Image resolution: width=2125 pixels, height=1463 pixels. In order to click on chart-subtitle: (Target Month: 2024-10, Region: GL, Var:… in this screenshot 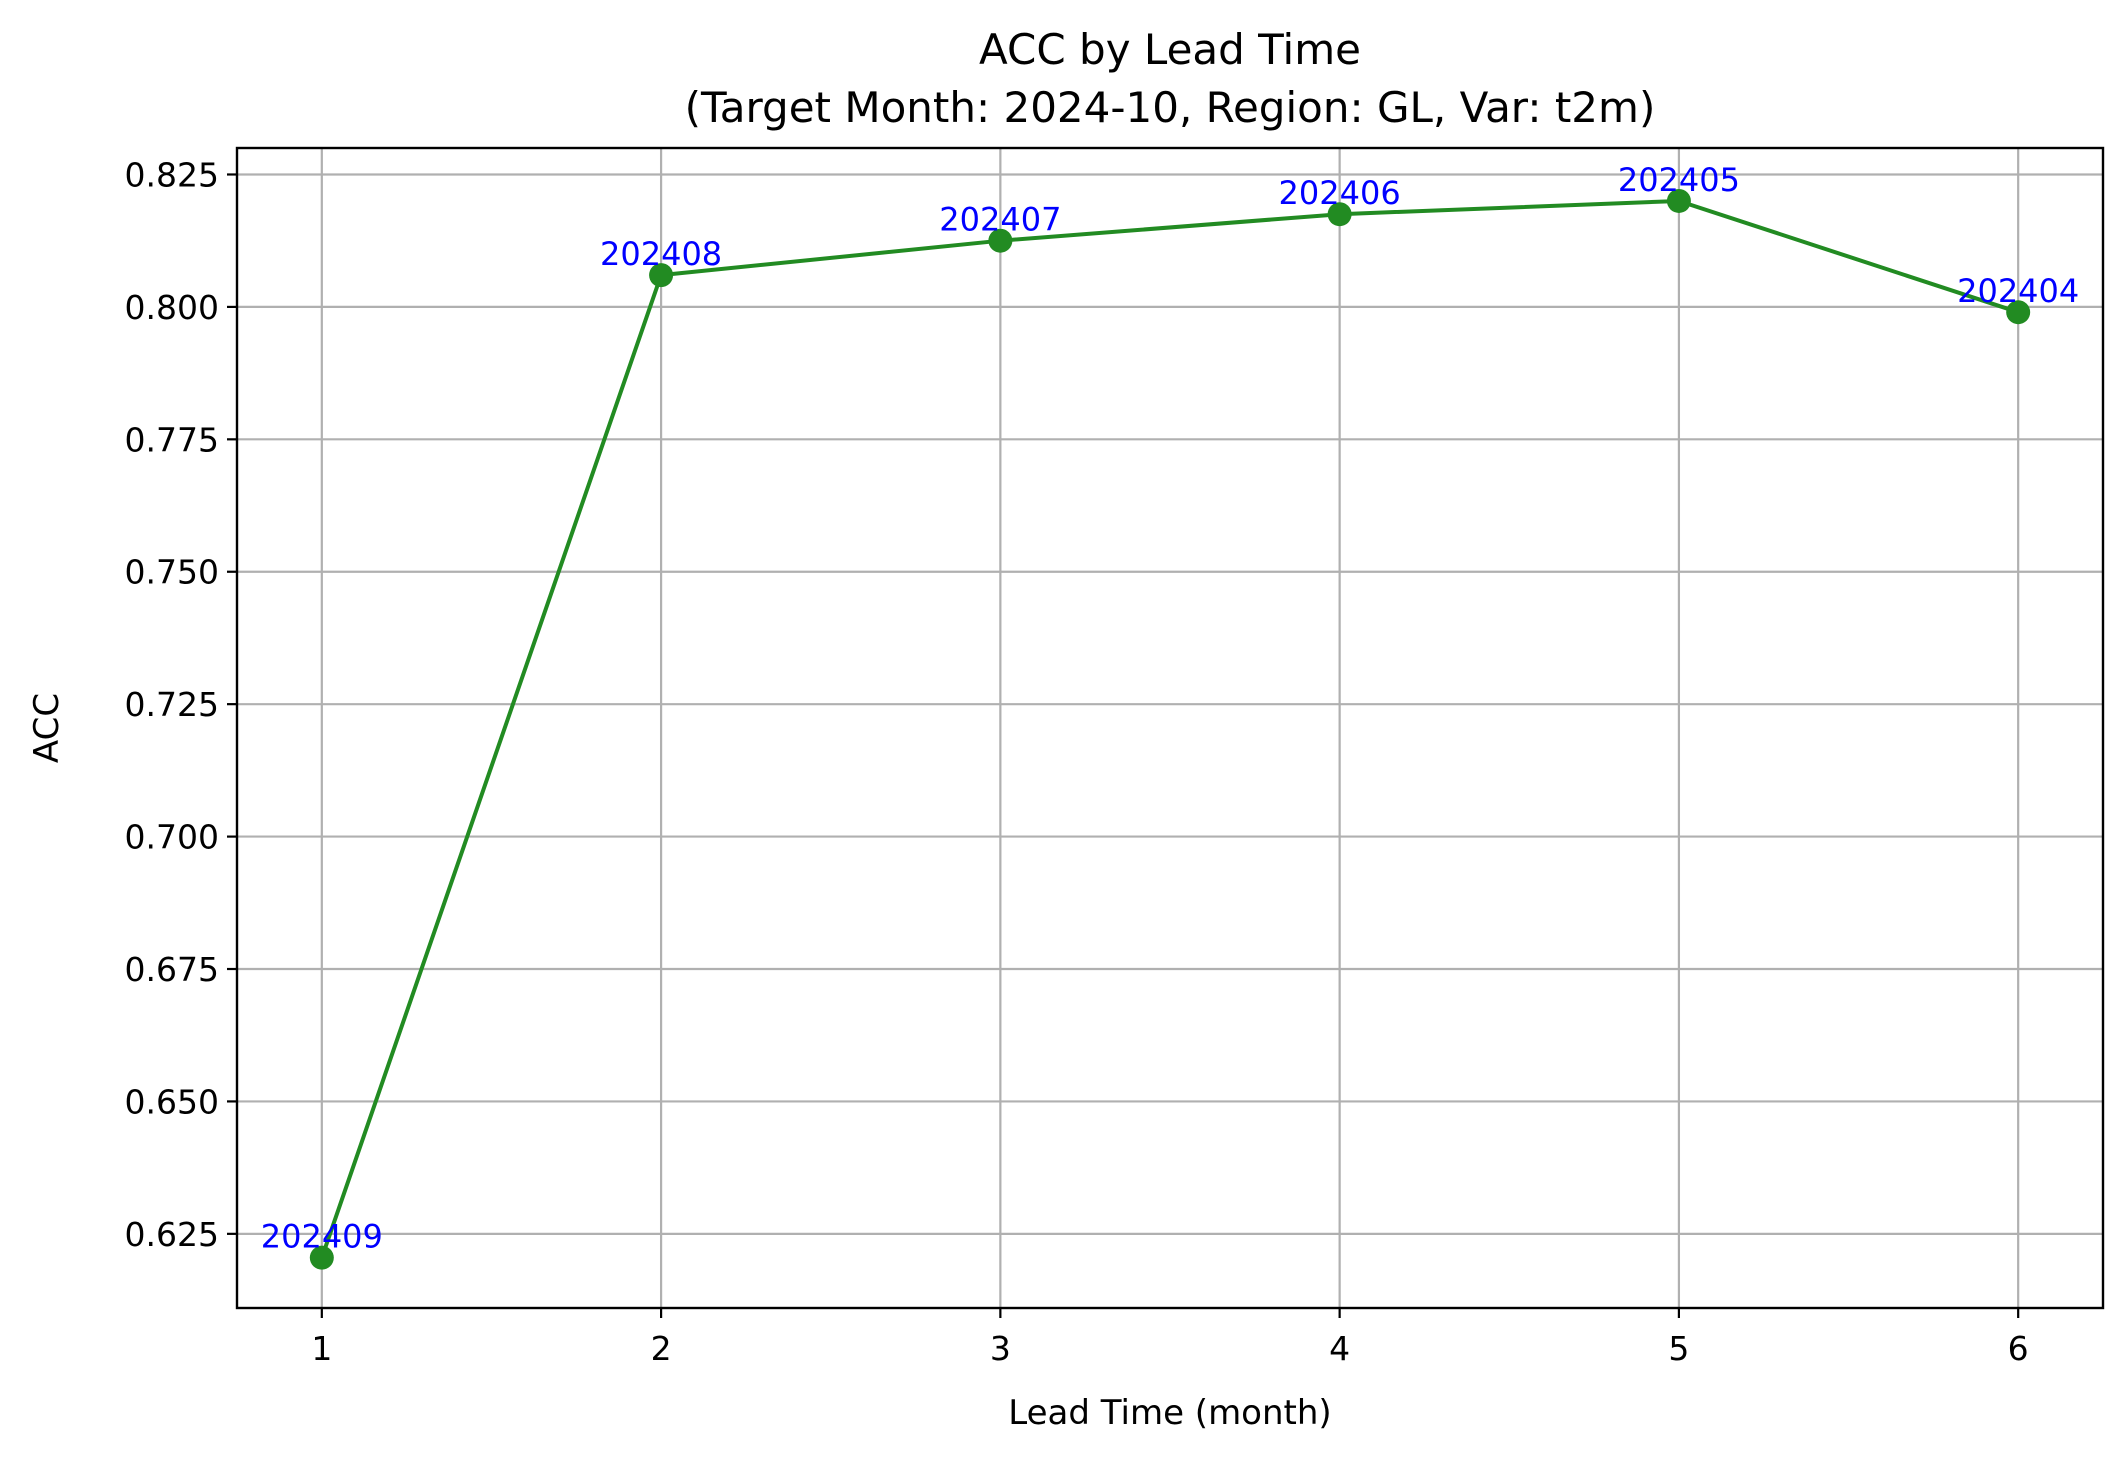, I will do `click(1170, 107)`.